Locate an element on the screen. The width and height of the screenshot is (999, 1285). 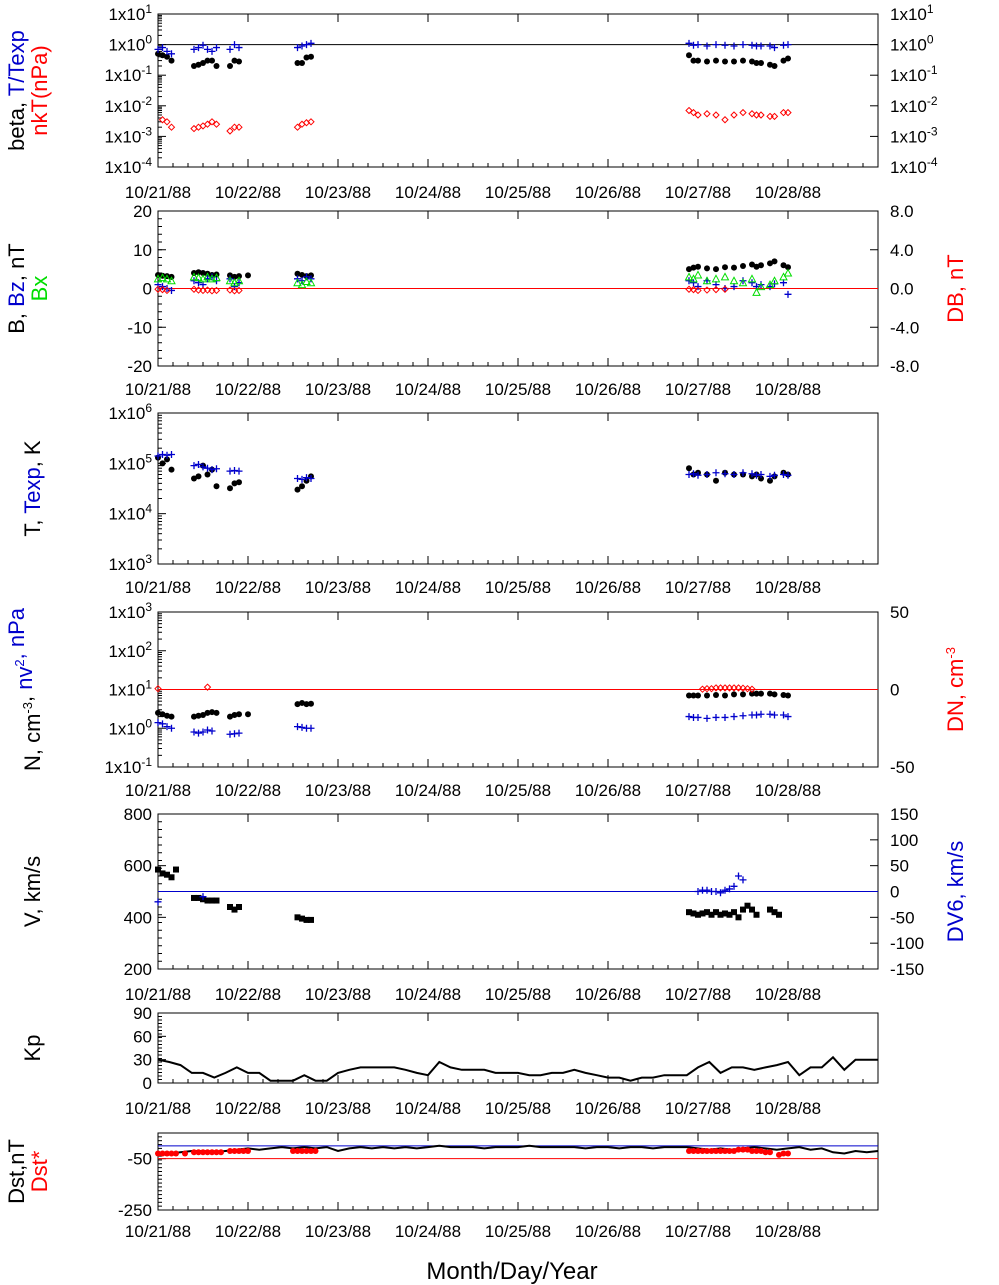
y-axis-label: nkT(nPa) is located at coordinates (39, 90).